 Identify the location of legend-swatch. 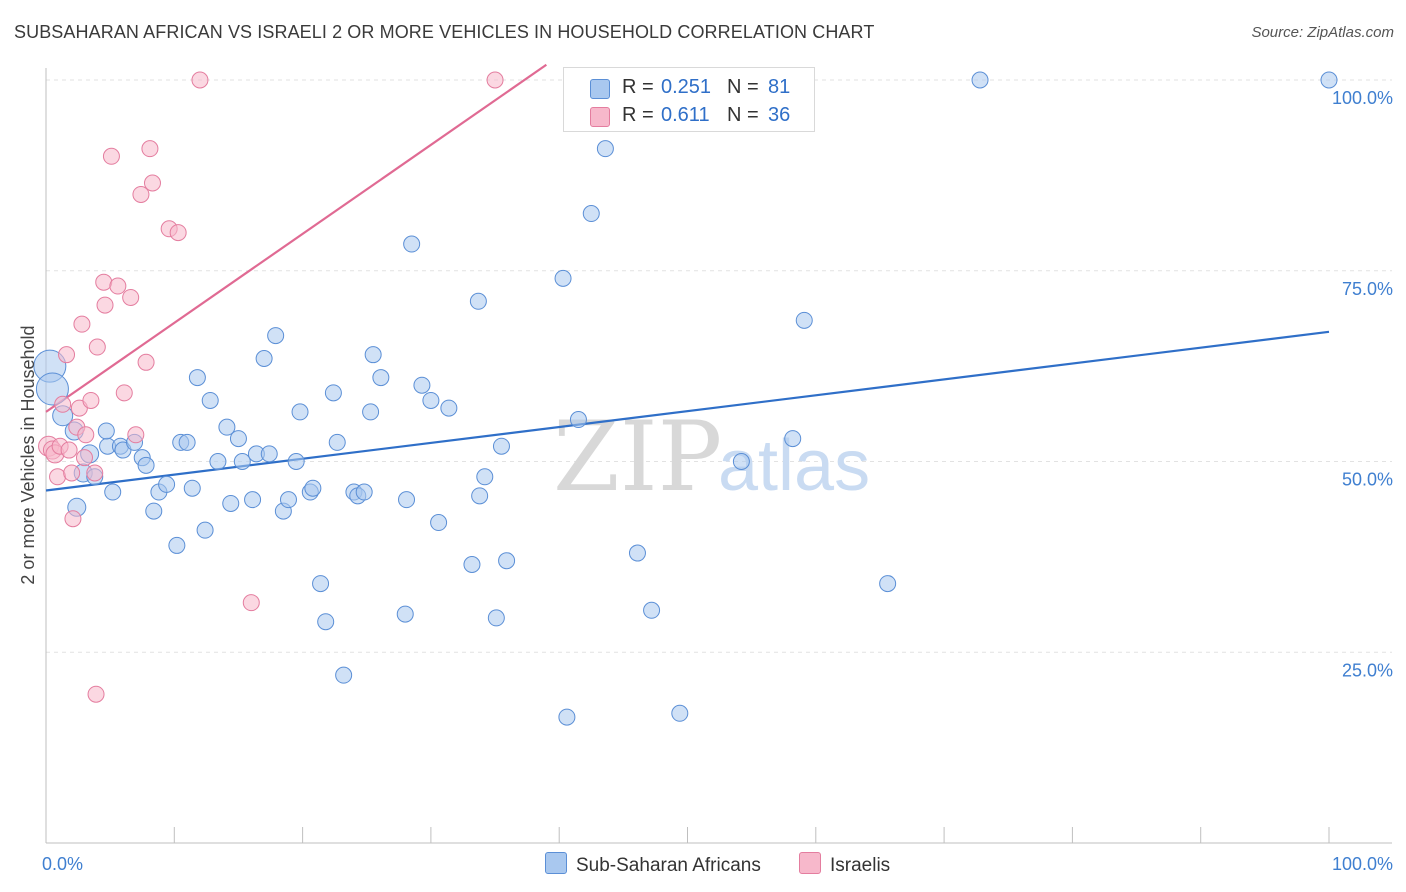
(556, 863).